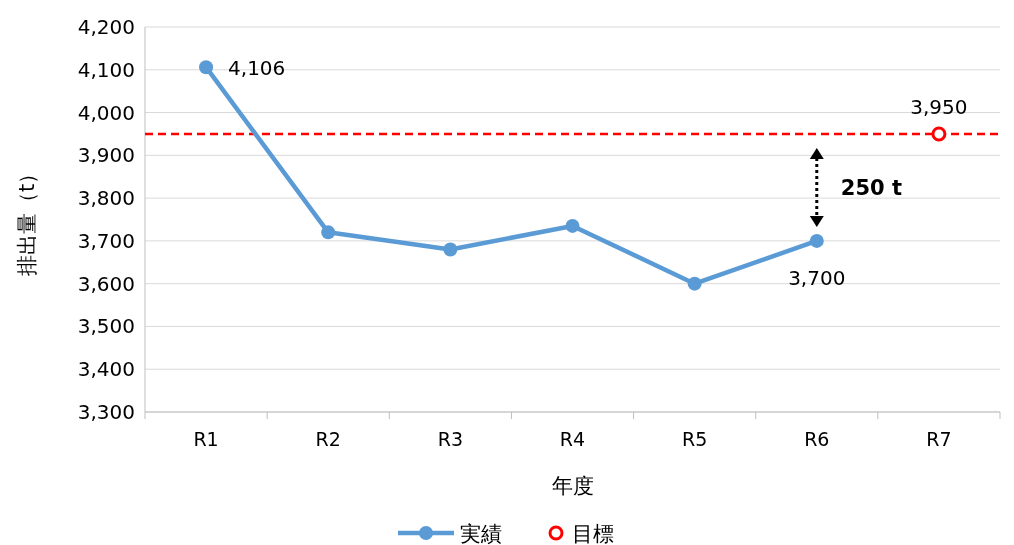  I want to click on x-tick-label: R6, so click(817, 439).